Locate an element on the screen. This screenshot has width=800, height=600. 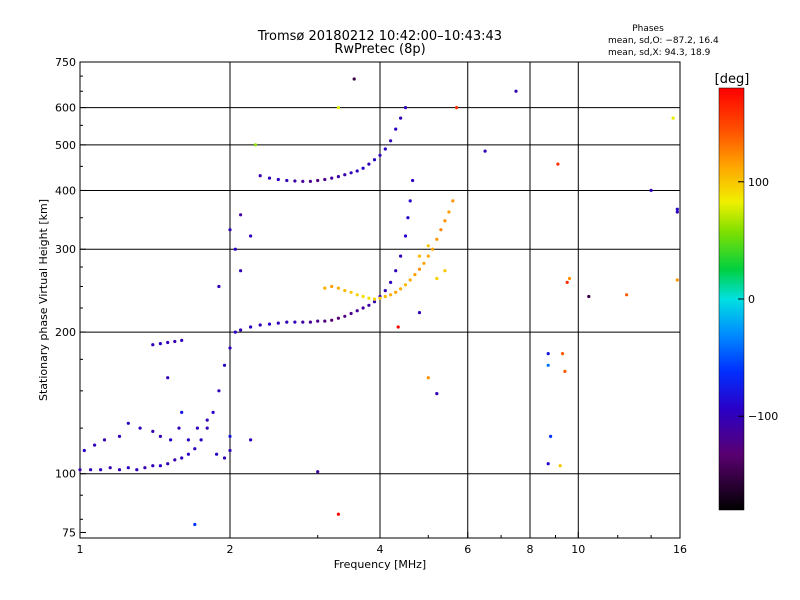
colorbar: [deg] 100 0 −100 is located at coordinates (746, 291).